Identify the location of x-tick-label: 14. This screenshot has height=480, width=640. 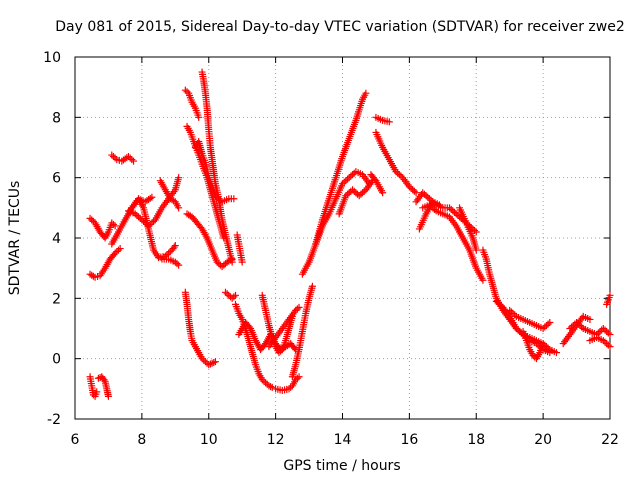
(343, 440).